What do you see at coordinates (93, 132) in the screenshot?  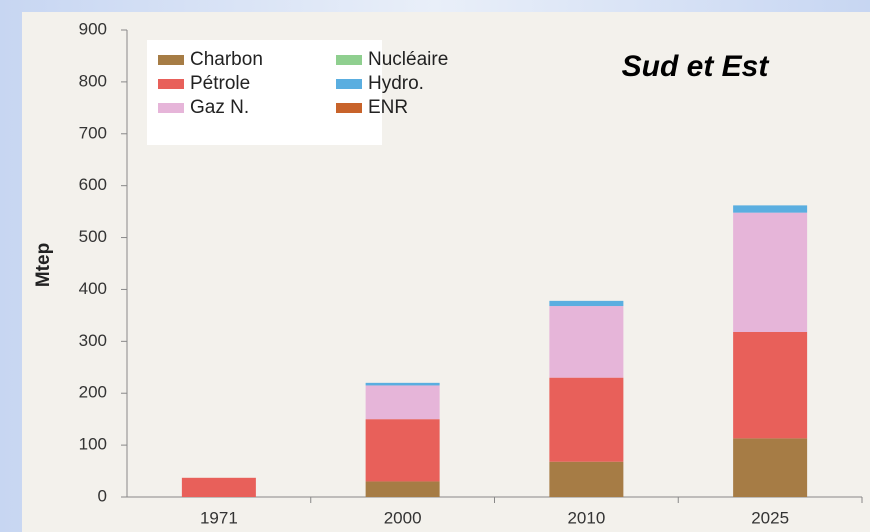 I see `y-tick-label: 700` at bounding box center [93, 132].